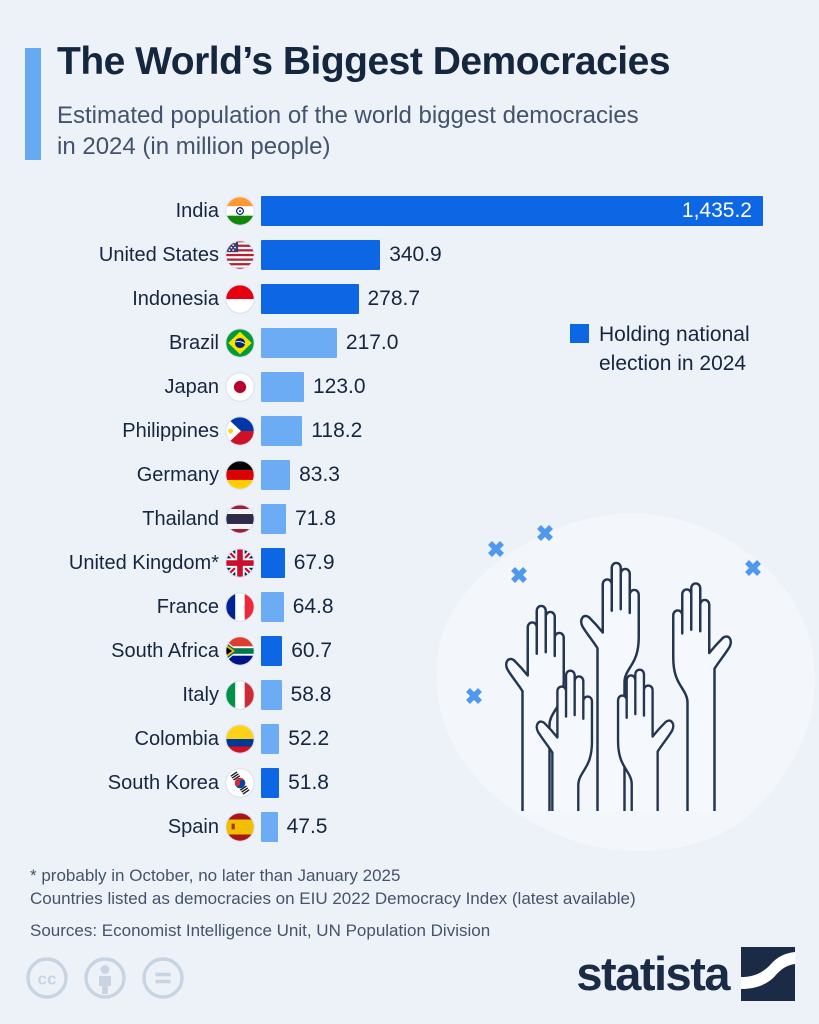 This screenshot has height=1024, width=819. Describe the element at coordinates (396, 651) in the screenshot. I see `chart-row: South Africa 60.7` at that location.